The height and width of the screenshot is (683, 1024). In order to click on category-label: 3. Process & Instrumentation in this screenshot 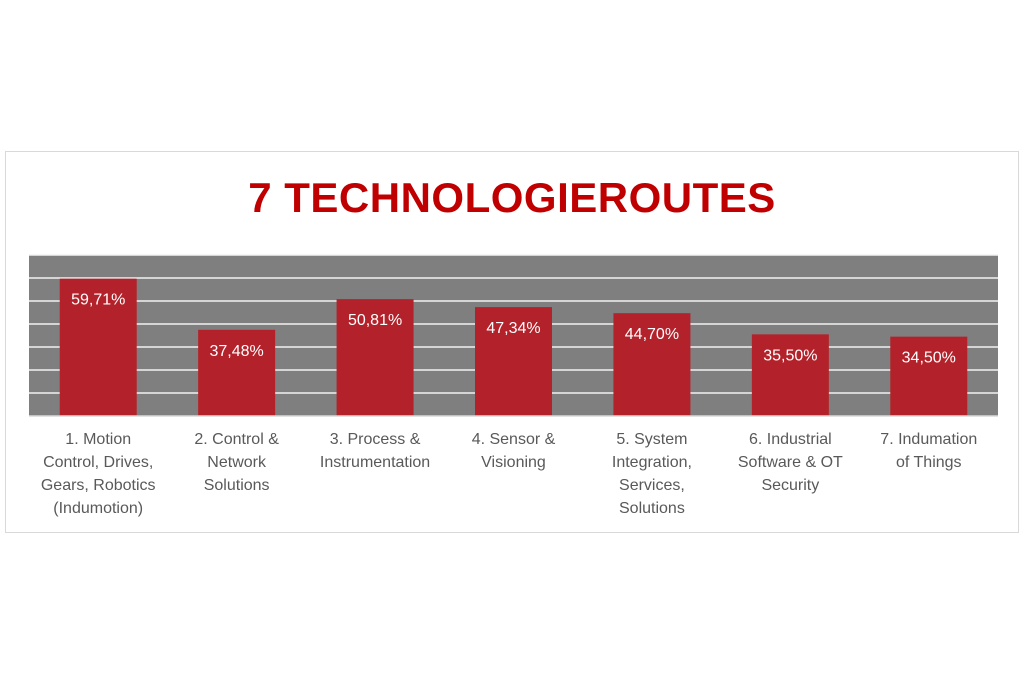, I will do `click(375, 451)`.